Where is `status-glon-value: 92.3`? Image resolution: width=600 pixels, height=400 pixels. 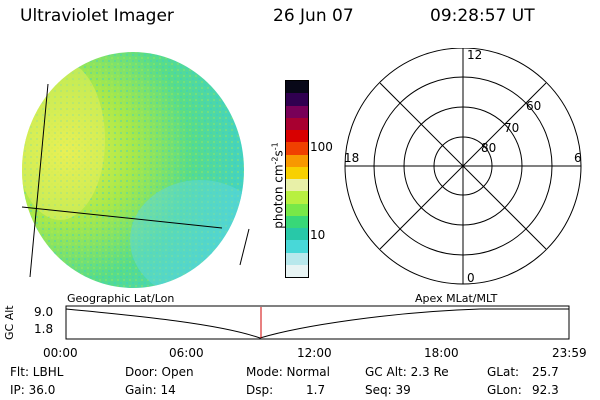 status-glon-value: 92.3 is located at coordinates (545, 390).